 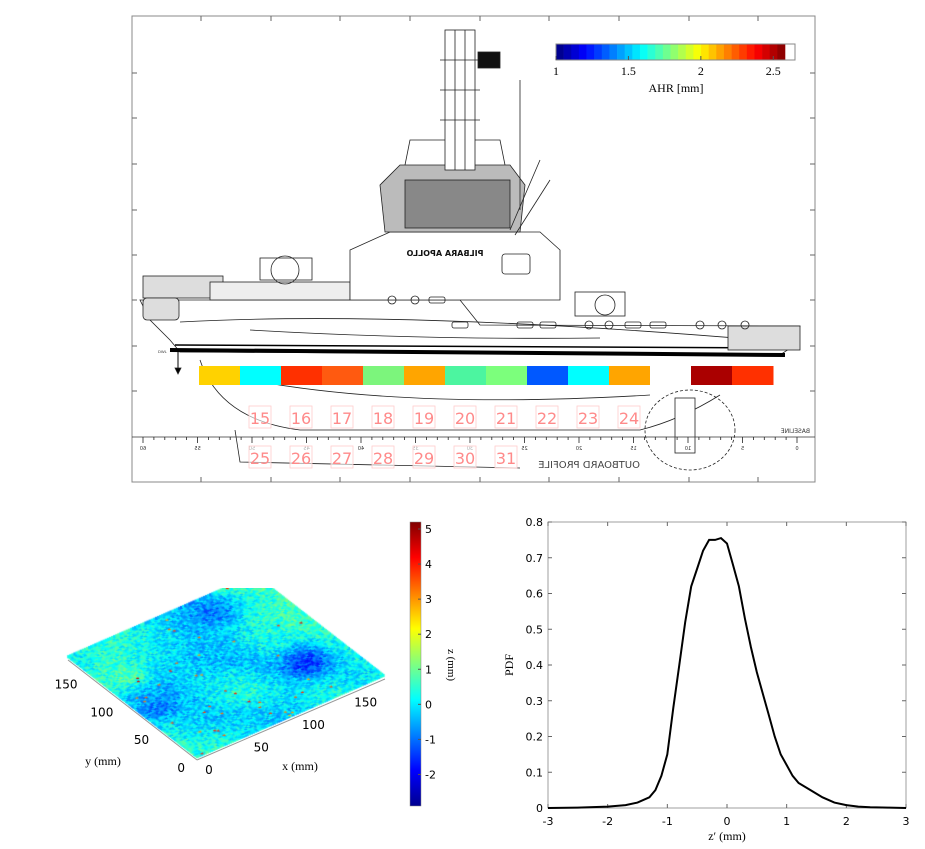 I want to click on ahr-strip, so click(x=486, y=375).